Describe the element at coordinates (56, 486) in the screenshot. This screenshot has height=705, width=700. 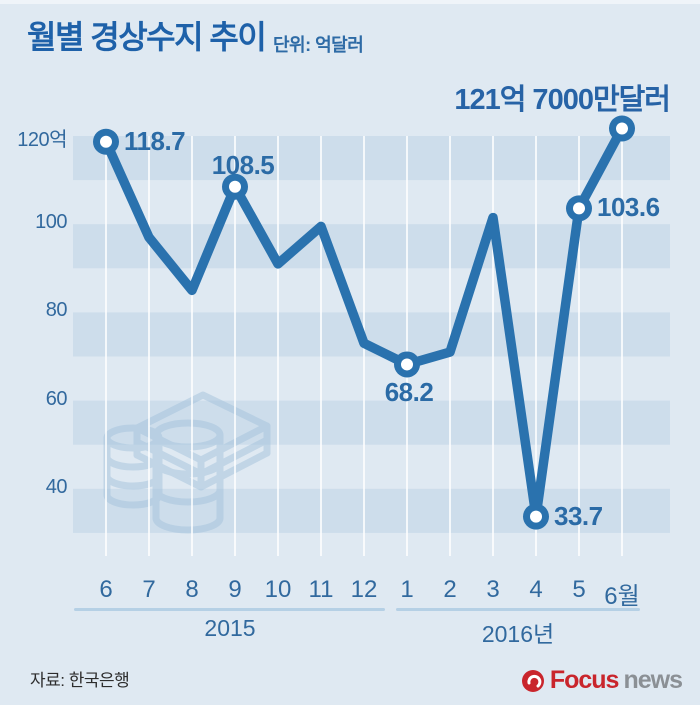
I see `y-axis-label: 40` at that location.